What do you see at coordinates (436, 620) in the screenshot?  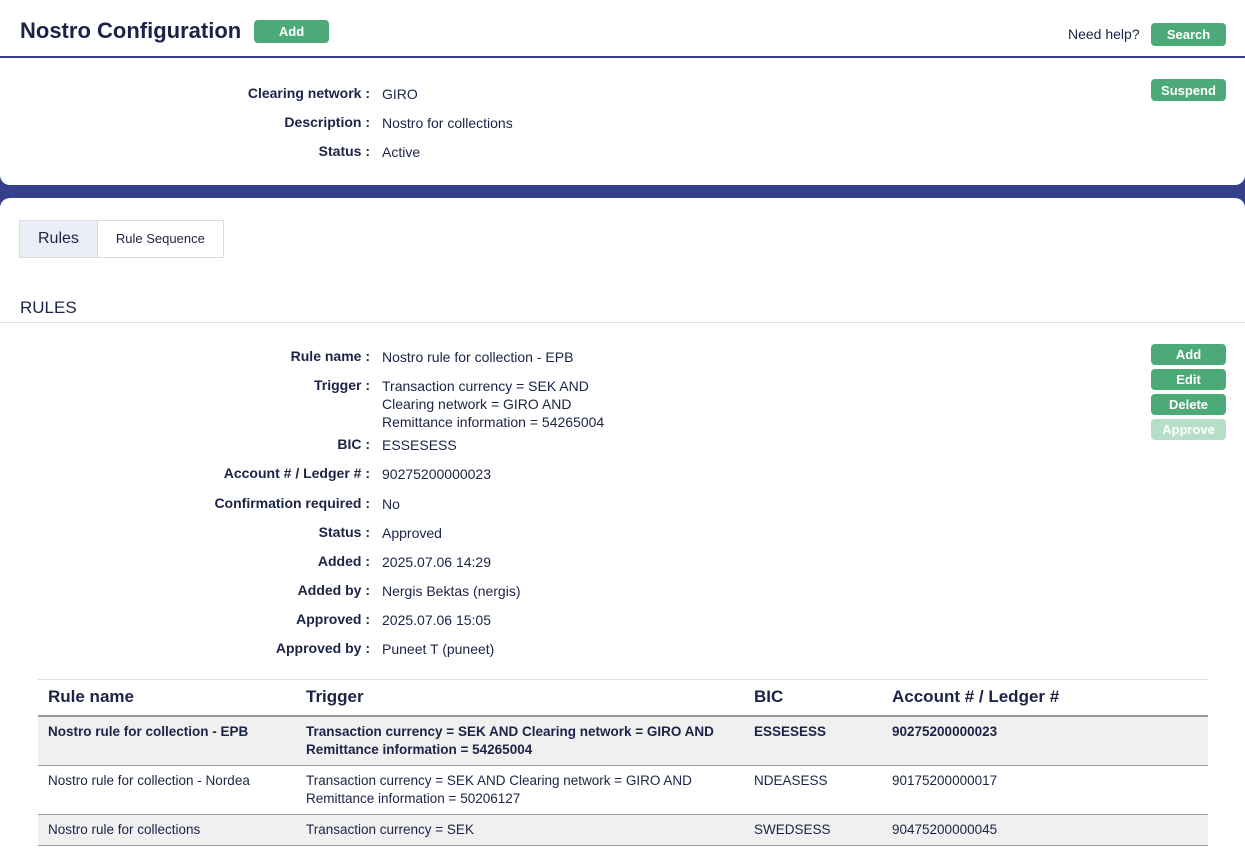 I see `field-value: 2025.07.06 15:05` at bounding box center [436, 620].